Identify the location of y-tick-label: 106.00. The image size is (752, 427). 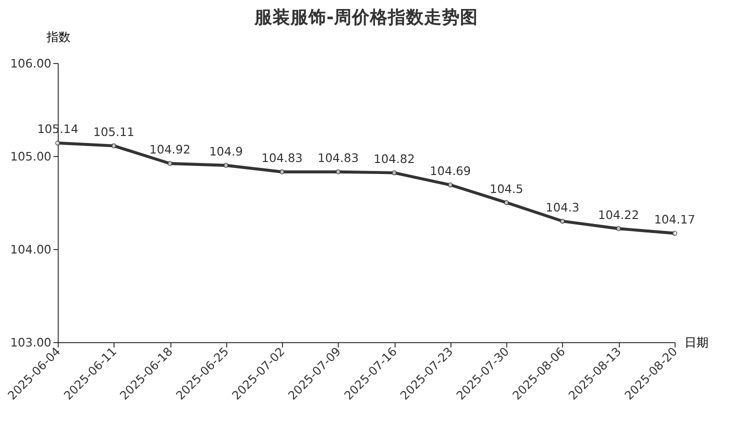
(31, 63).